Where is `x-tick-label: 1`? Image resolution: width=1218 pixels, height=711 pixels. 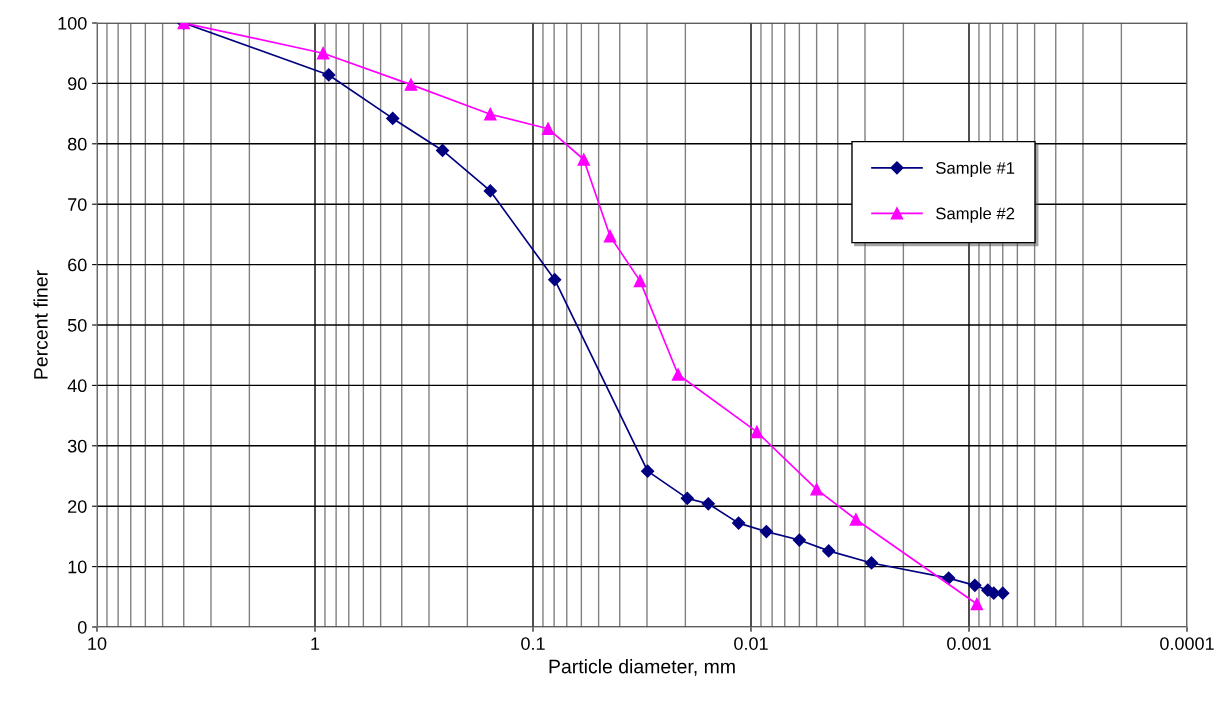
x-tick-label: 1 is located at coordinates (315, 643).